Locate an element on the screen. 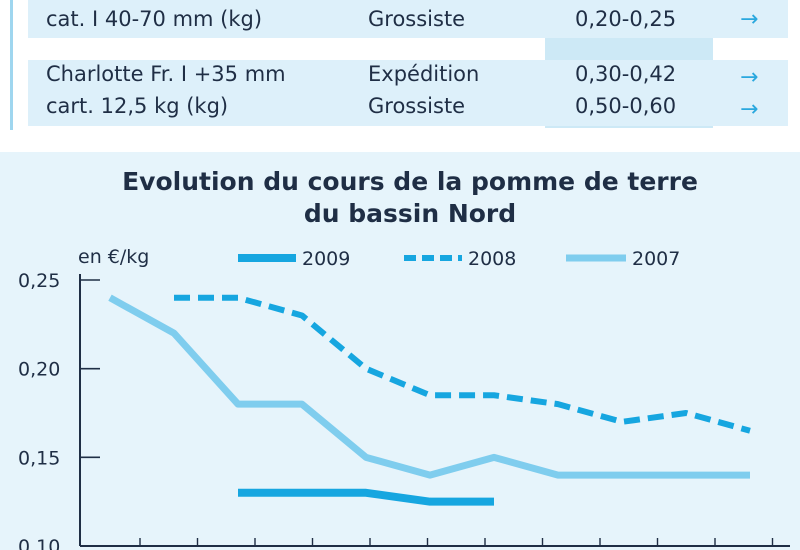 The image size is (800, 550). table-left-rule is located at coordinates (11, 65).